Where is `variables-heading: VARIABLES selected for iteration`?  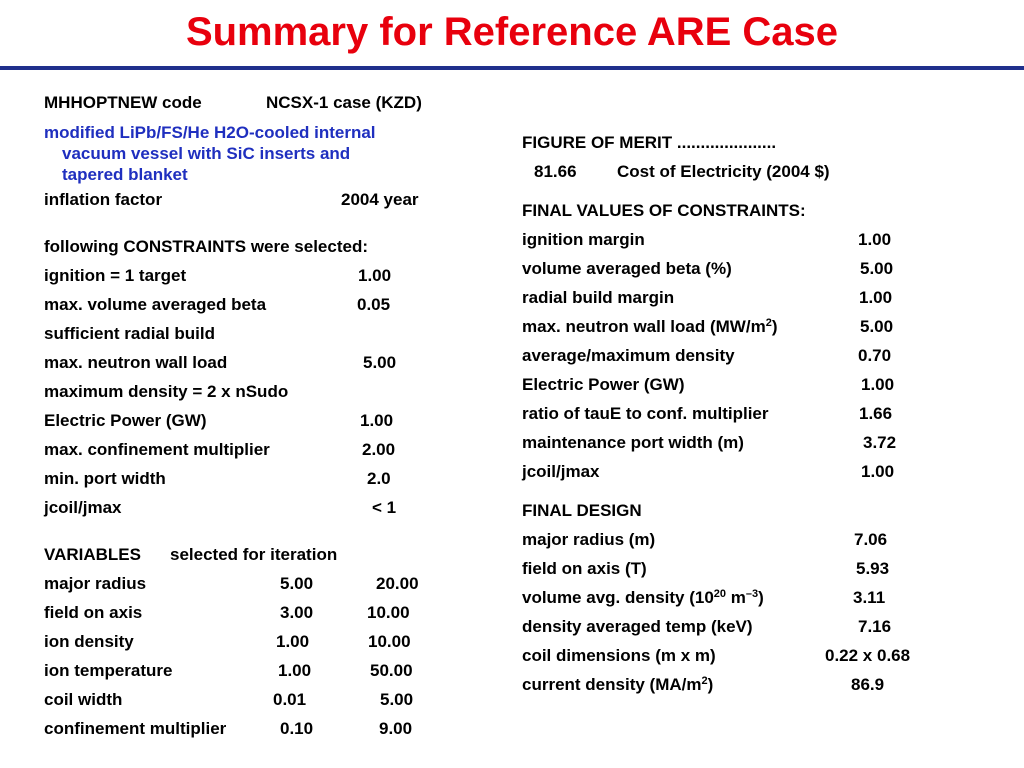
variables-heading: VARIABLES selected for iteration is located at coordinates (264, 554).